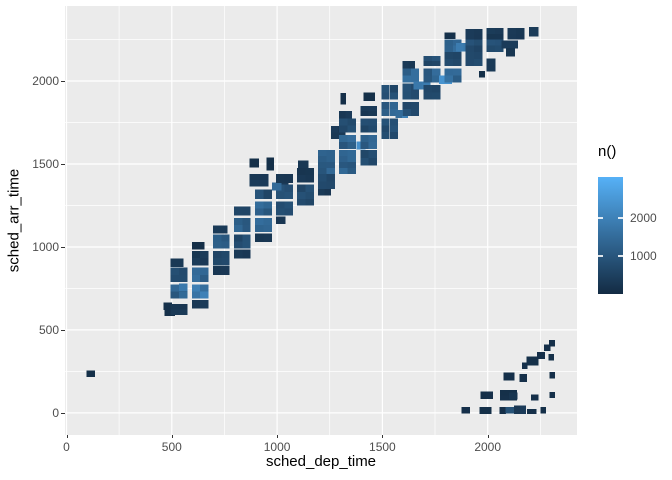 This screenshot has height=480, width=672. I want to click on x-tick-label: 1500, so click(382, 447).